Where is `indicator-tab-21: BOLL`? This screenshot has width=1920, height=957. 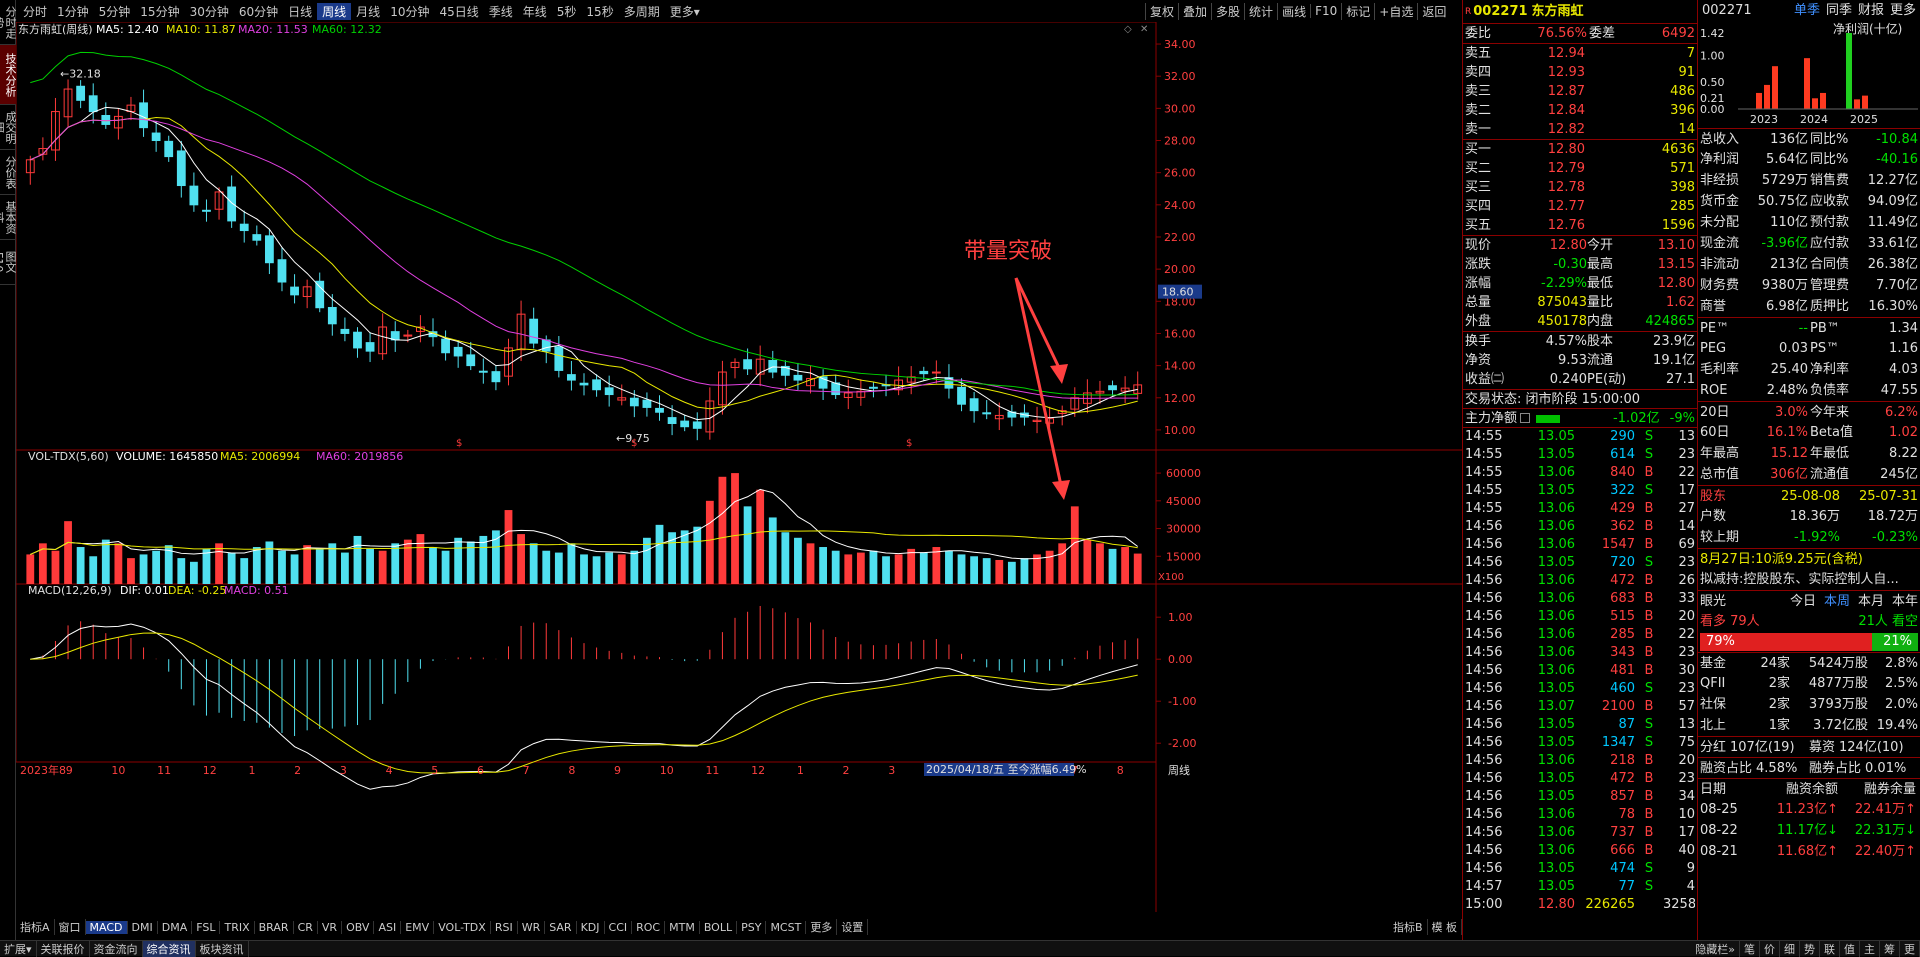 indicator-tab-21: BOLL is located at coordinates (719, 927).